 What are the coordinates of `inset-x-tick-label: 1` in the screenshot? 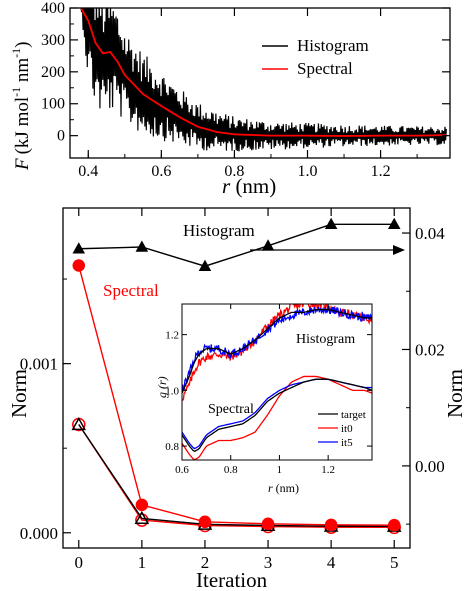 It's located at (280, 470).